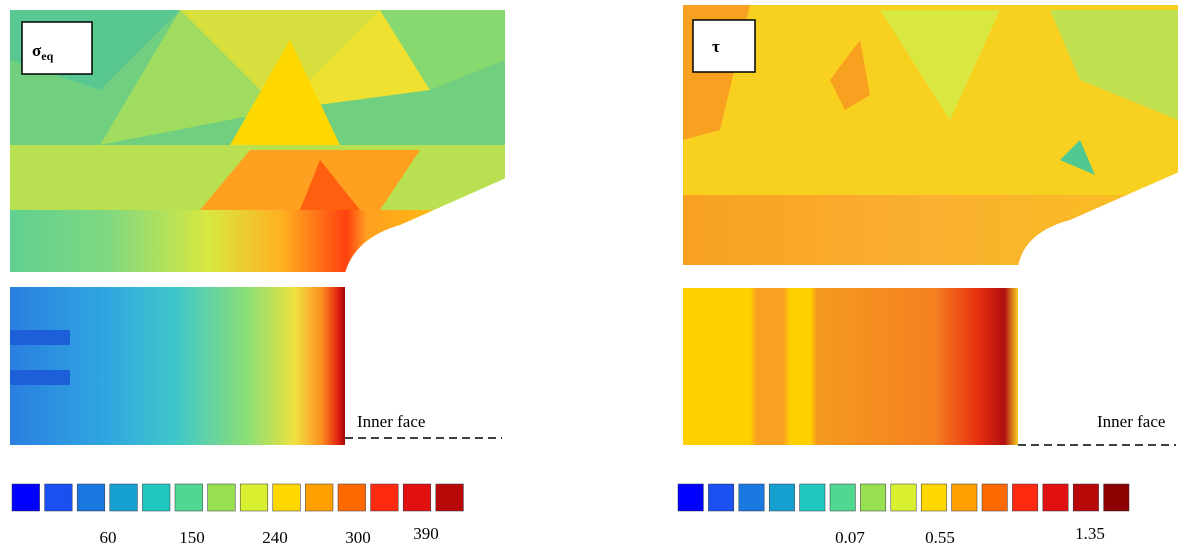  Describe the element at coordinates (37, 50) in the screenshot. I see `label-symbol: σ` at that location.